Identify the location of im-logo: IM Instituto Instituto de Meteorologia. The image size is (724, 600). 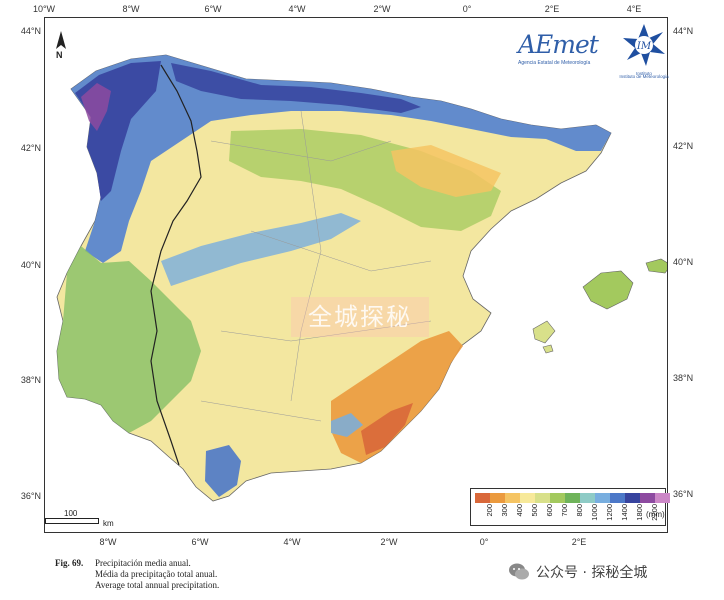
(644, 52).